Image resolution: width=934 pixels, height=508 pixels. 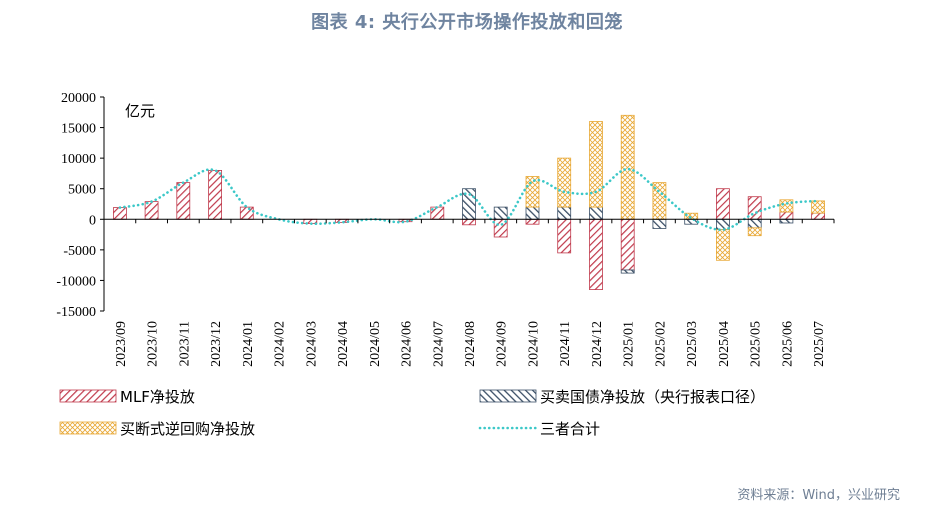 I want to click on bar-series2-2024/10, so click(x=532, y=192).